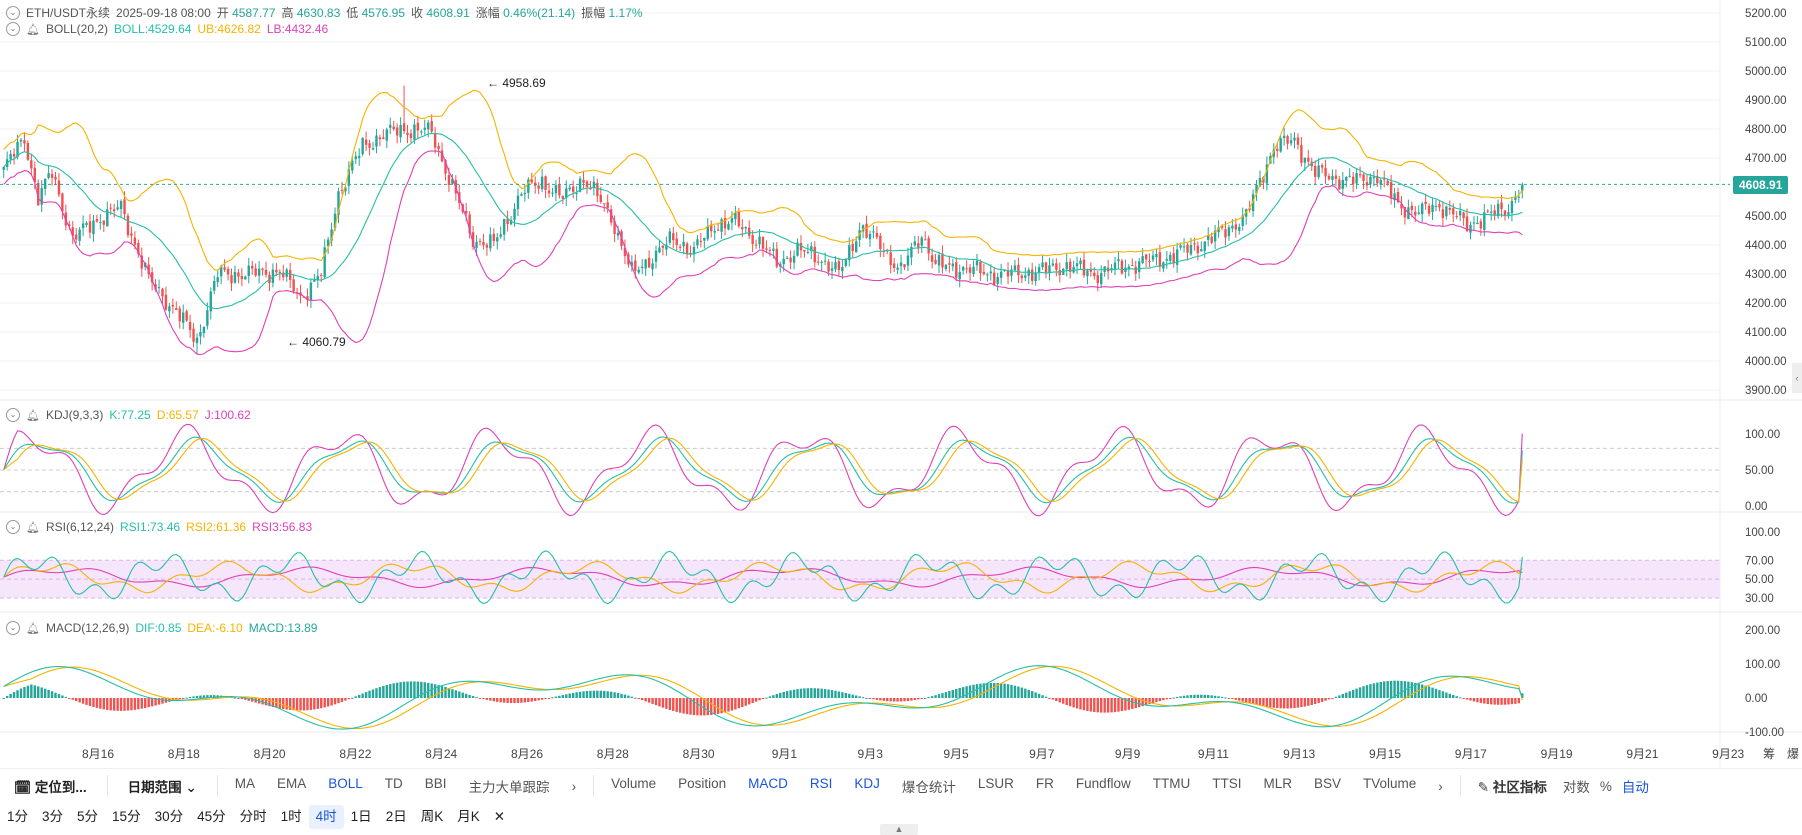  What do you see at coordinates (291, 816) in the screenshot?
I see `timeframe-7: 1时` at bounding box center [291, 816].